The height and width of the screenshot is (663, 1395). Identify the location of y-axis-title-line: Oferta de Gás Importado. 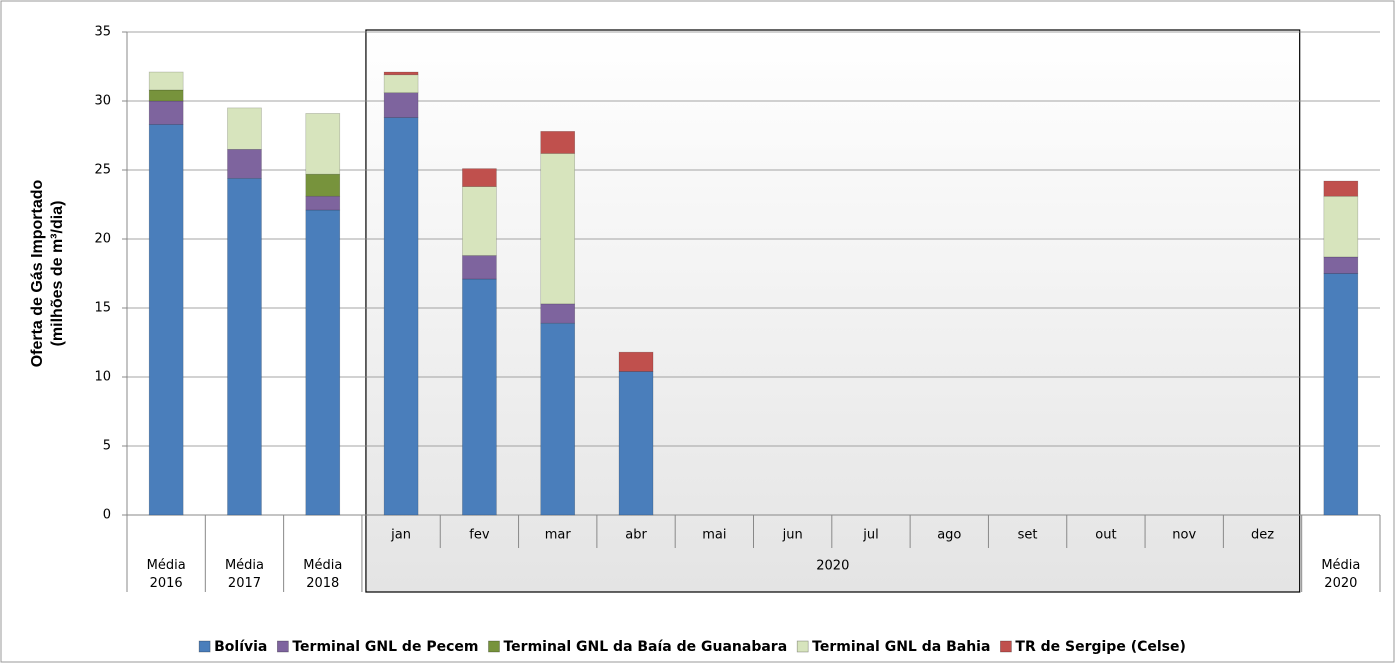
(37, 273).